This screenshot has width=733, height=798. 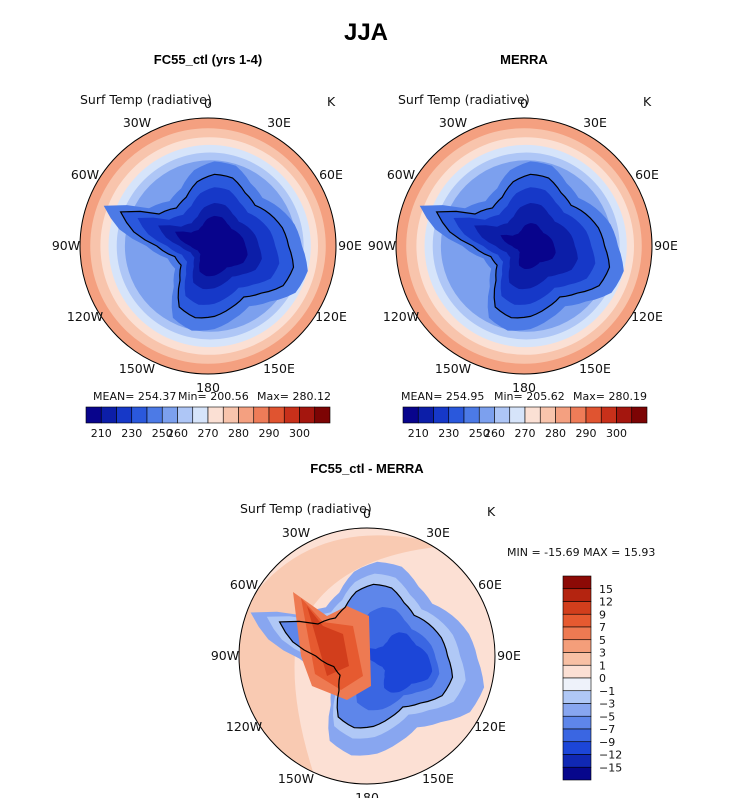 I want to click on longitude-label: 30W, so click(x=453, y=122).